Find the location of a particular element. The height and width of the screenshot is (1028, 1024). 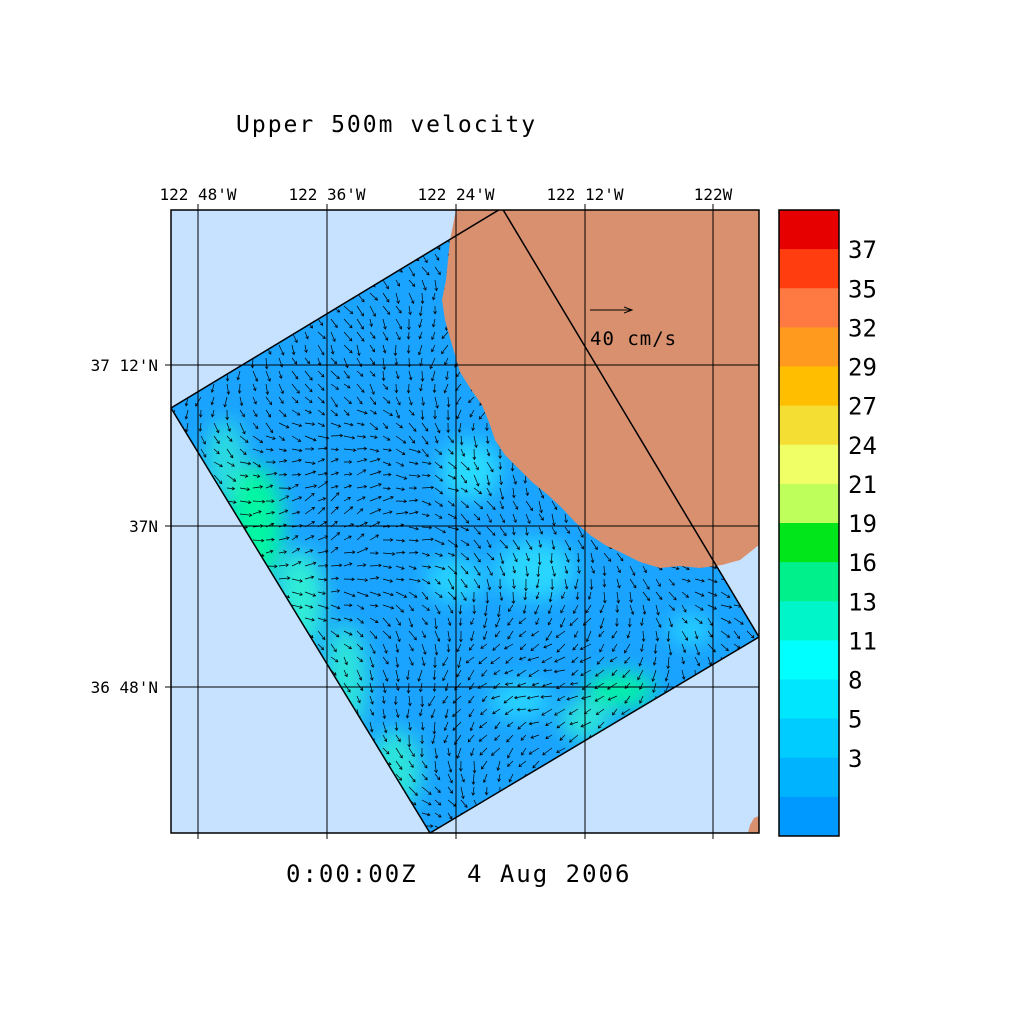

colorbar-label: 21 is located at coordinates (862, 485).